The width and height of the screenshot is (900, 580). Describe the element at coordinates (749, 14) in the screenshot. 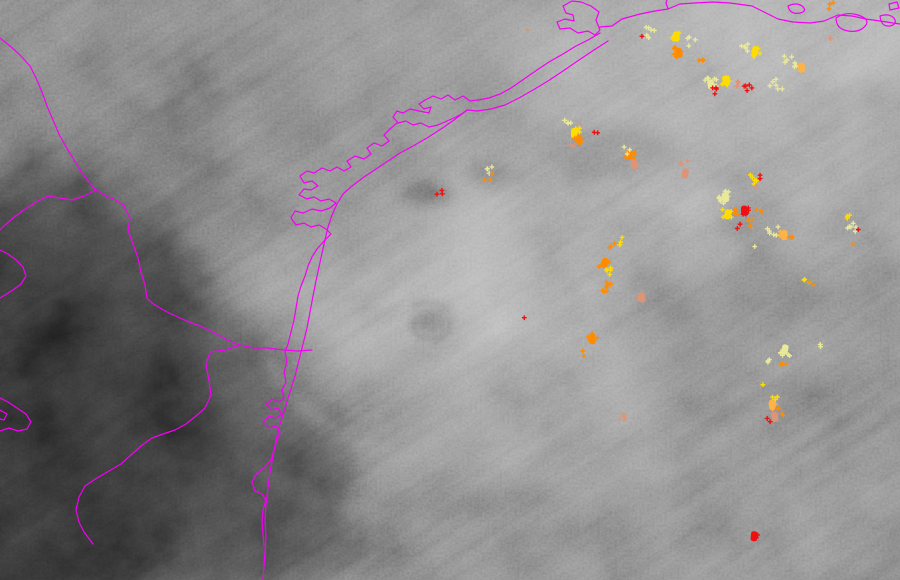

I see `boundary-louisiana-coast` at that location.